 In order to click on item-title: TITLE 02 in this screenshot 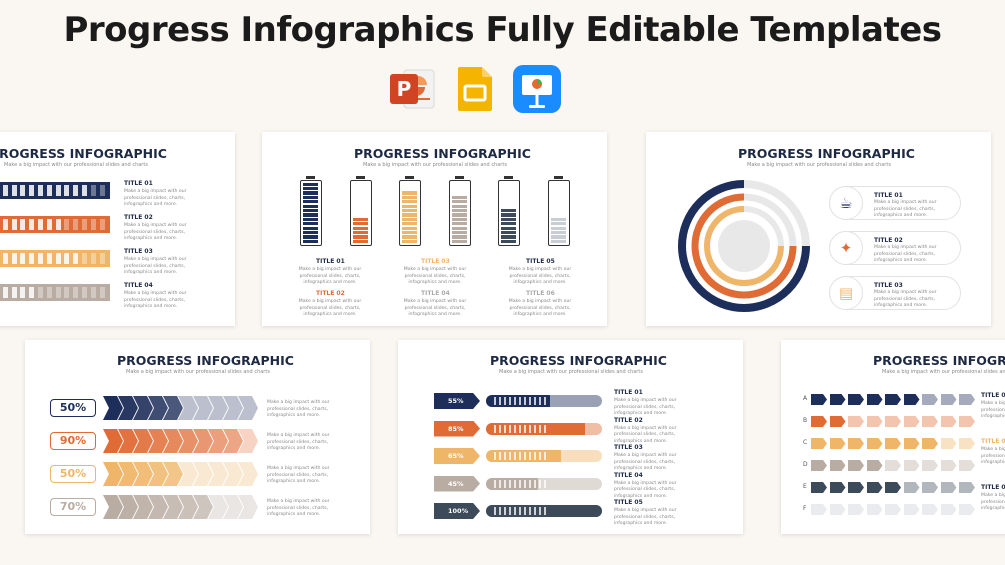, I will do `click(993, 441)`.